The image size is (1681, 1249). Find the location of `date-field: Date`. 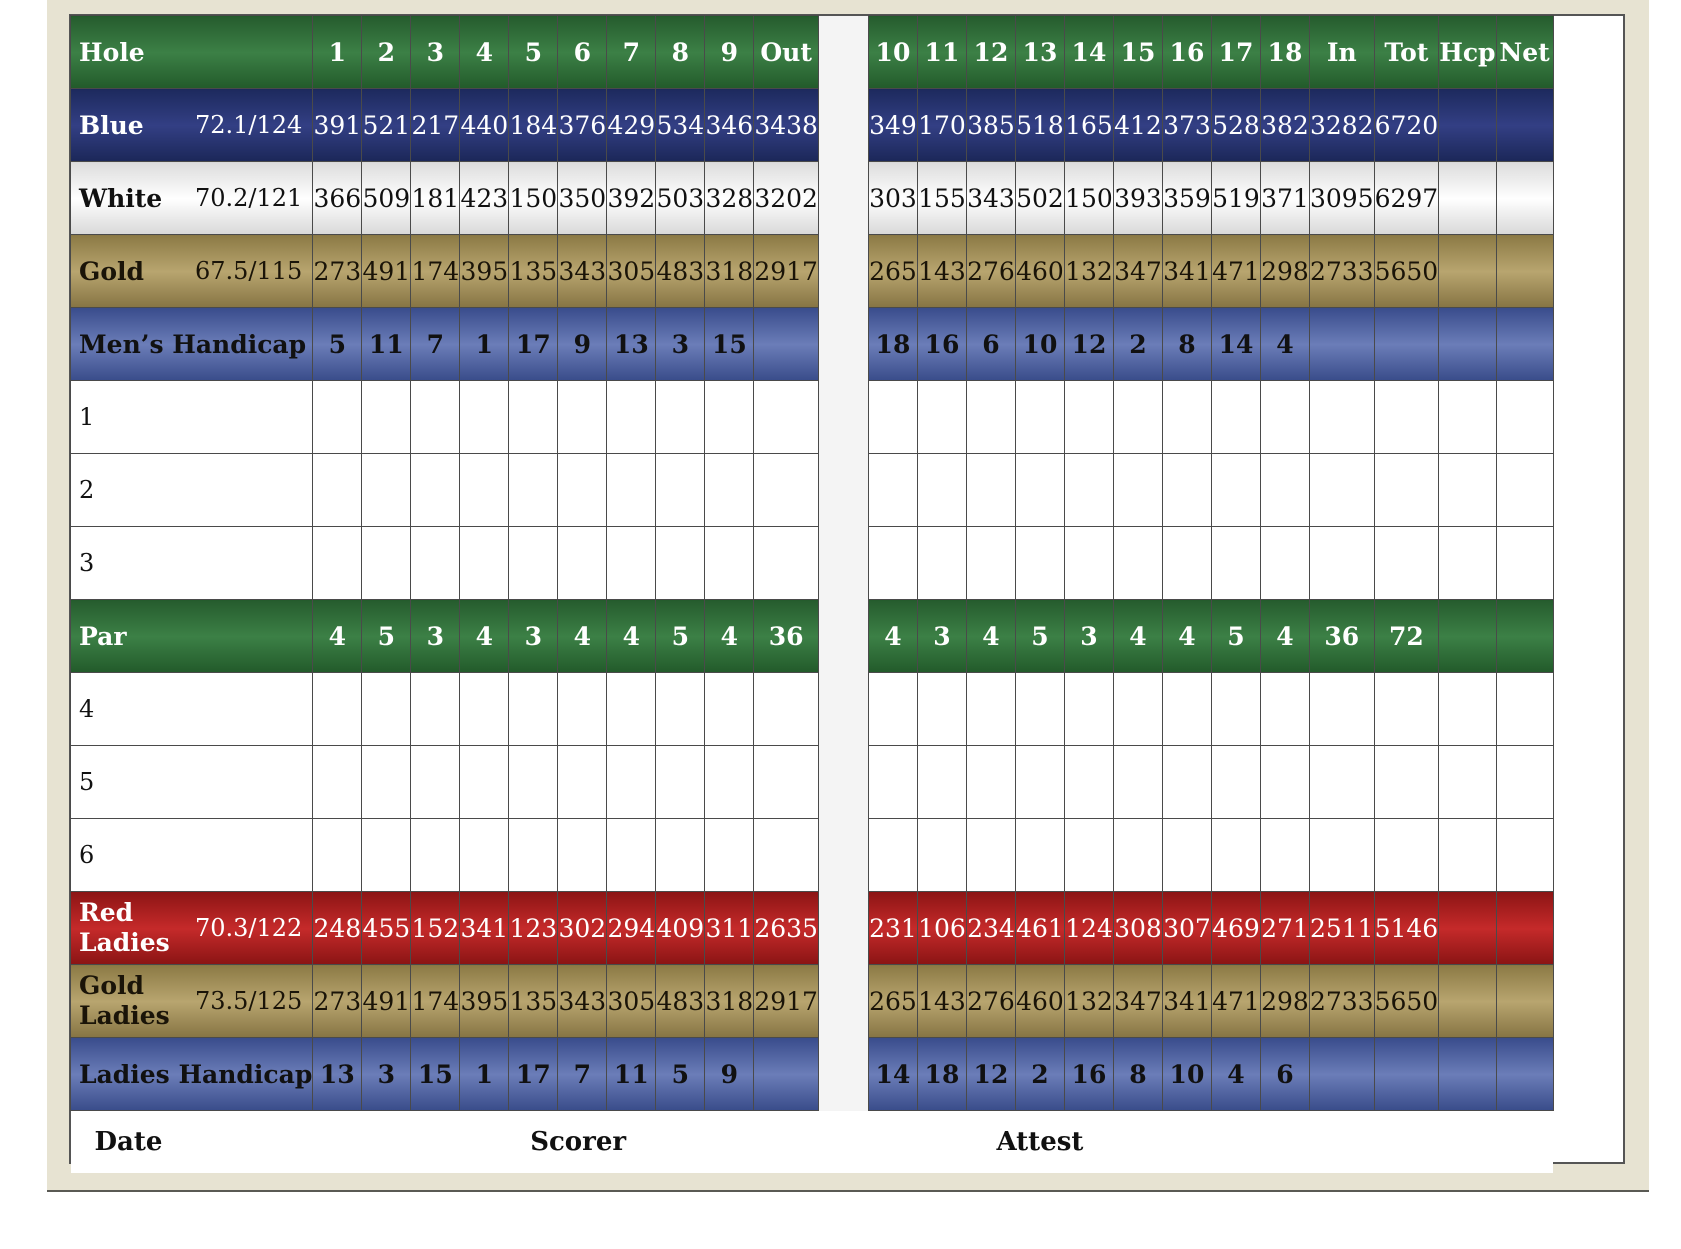

date-field: Date is located at coordinates (191, 1141).